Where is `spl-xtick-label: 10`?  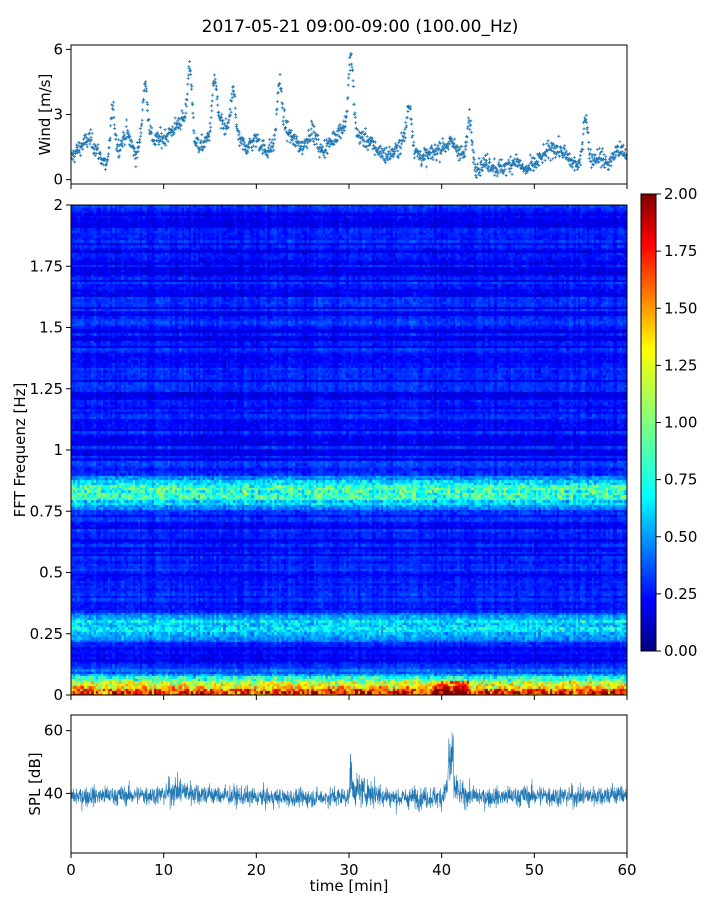
spl-xtick-label: 10 is located at coordinates (163, 870).